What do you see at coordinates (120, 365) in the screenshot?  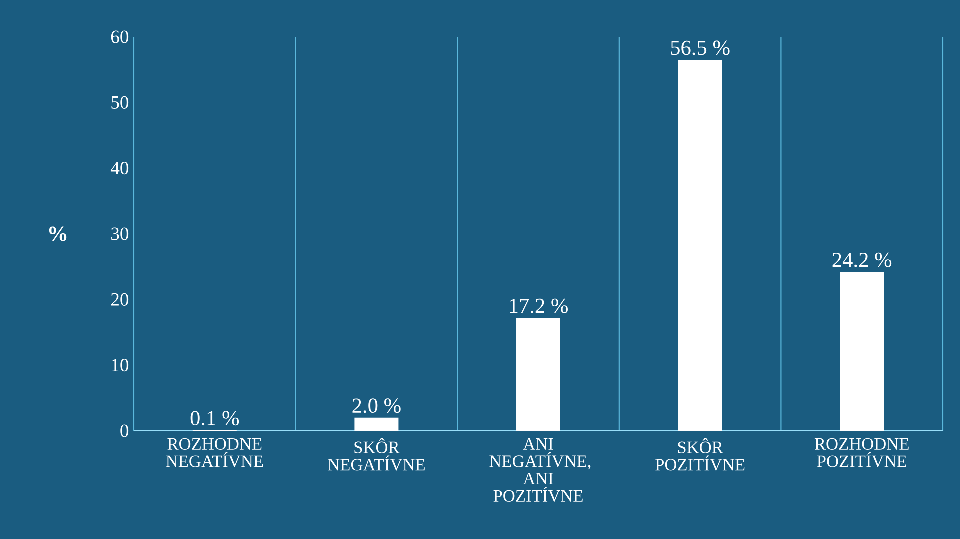 I see `y-tick-label: 10` at bounding box center [120, 365].